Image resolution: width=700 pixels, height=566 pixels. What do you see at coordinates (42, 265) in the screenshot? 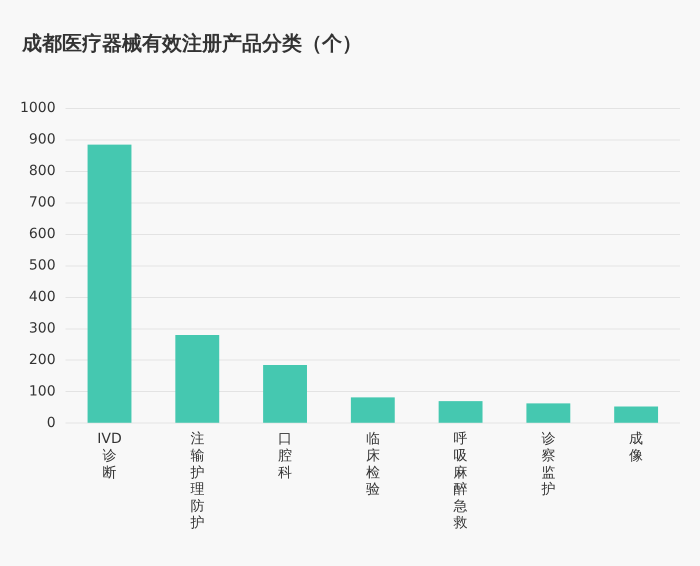
I see `y-tick-label: 500` at bounding box center [42, 265].